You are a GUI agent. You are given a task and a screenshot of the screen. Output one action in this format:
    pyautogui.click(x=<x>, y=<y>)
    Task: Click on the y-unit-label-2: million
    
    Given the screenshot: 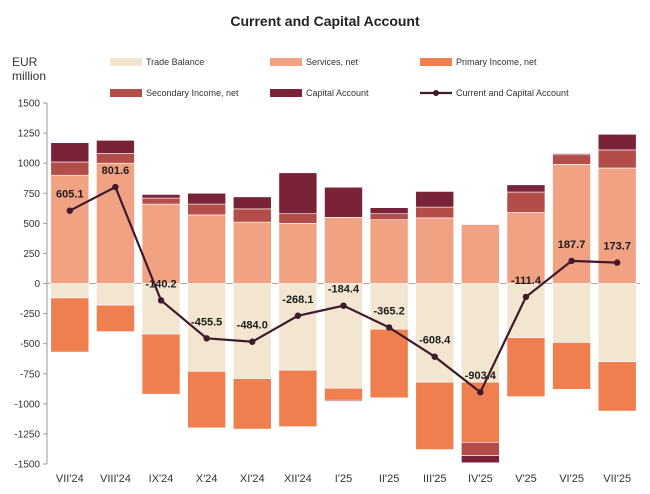 What is the action you would take?
    pyautogui.click(x=29, y=76)
    